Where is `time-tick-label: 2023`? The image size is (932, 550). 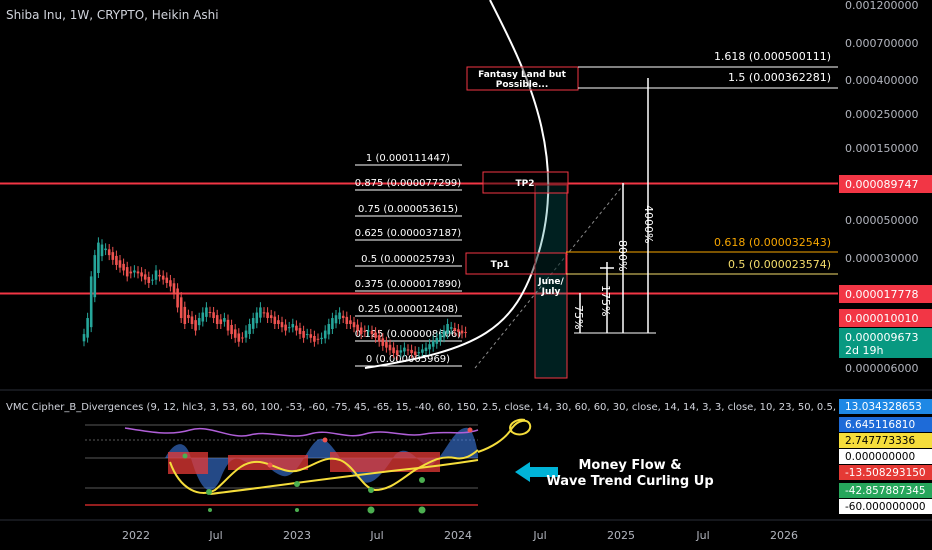 time-tick-label: 2023 is located at coordinates (297, 535).